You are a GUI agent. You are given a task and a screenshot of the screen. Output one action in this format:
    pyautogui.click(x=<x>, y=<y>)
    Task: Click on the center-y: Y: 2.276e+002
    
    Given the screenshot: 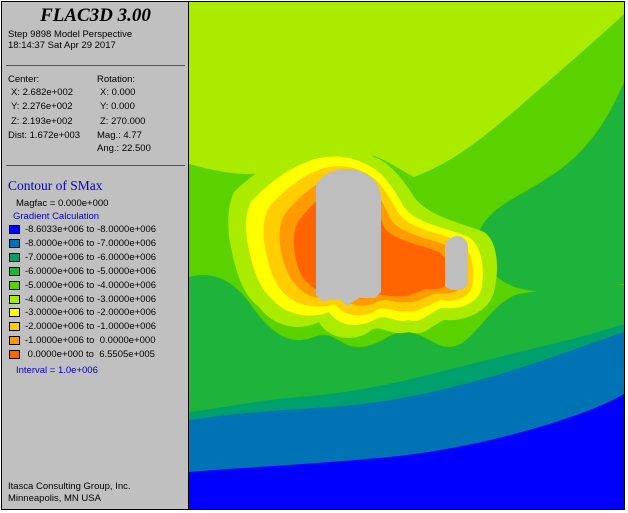 What is the action you would take?
    pyautogui.click(x=42, y=106)
    